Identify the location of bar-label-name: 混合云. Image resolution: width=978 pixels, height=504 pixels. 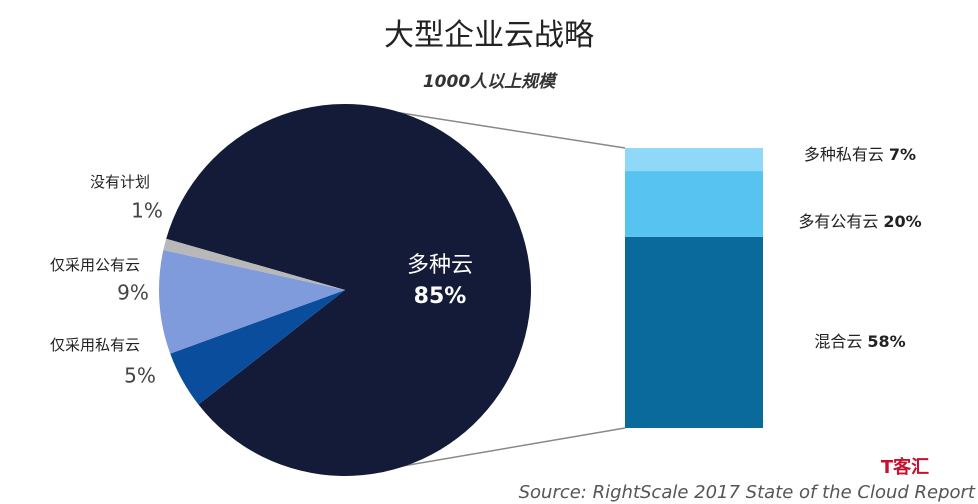
(838, 341).